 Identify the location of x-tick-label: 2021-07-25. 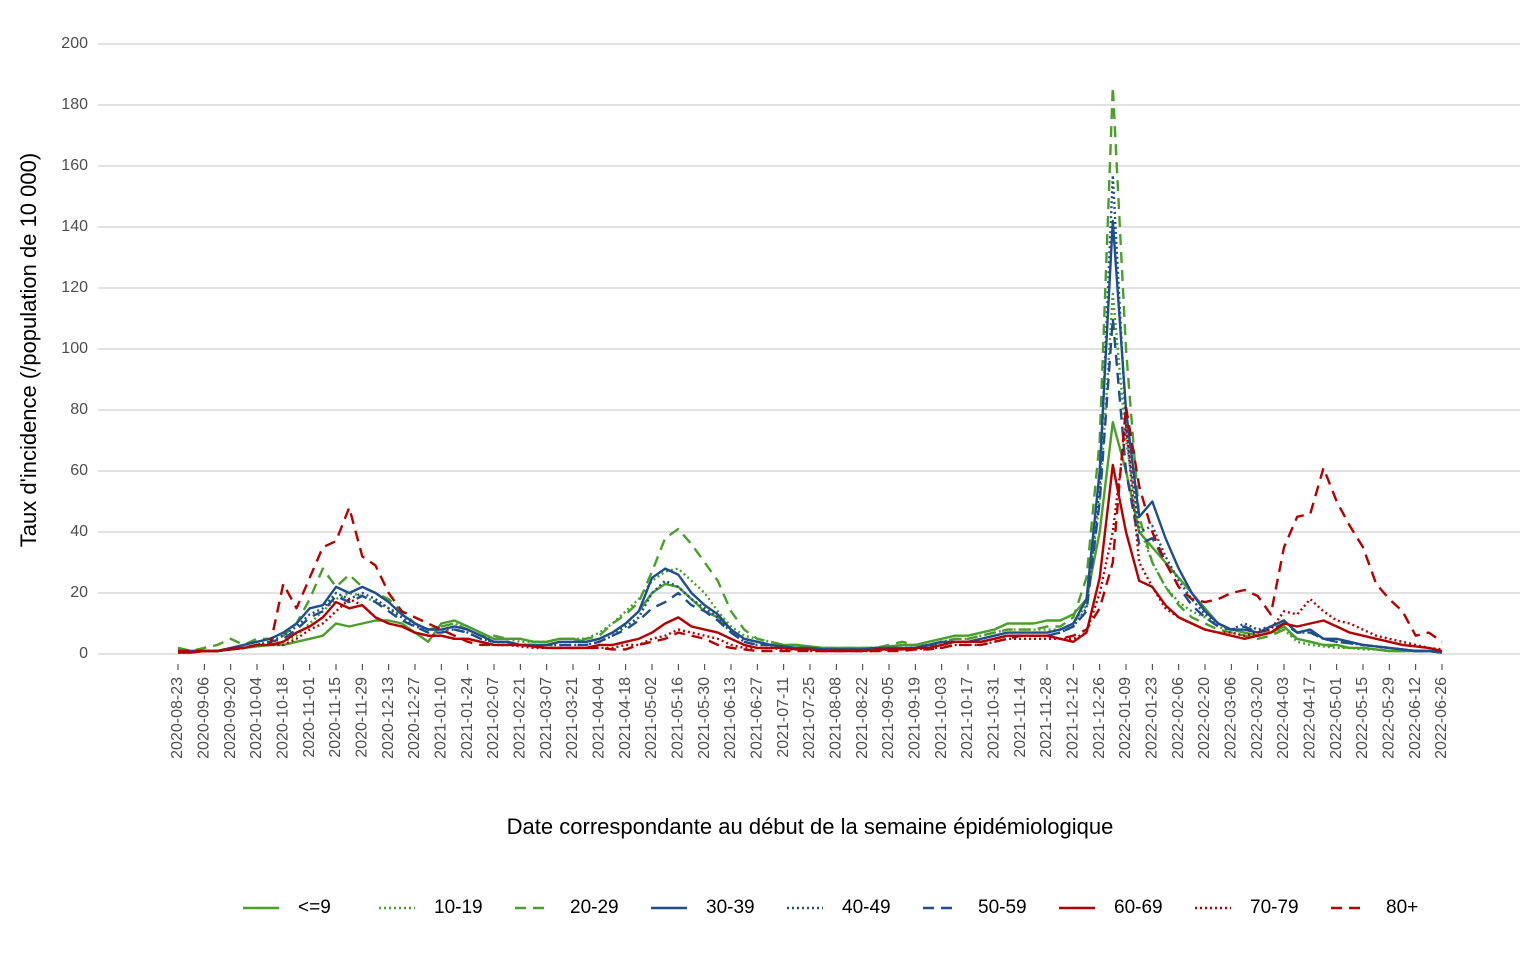
(809, 718).